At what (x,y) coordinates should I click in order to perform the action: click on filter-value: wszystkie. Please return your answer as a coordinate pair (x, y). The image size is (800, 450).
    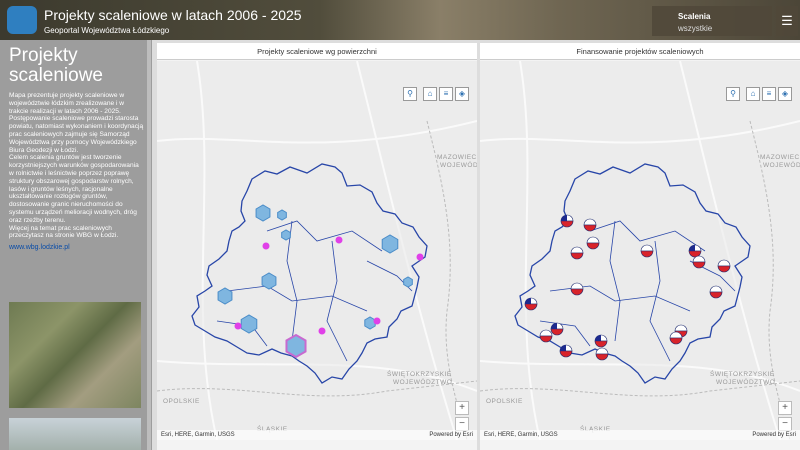
    Looking at the image, I should click on (695, 28).